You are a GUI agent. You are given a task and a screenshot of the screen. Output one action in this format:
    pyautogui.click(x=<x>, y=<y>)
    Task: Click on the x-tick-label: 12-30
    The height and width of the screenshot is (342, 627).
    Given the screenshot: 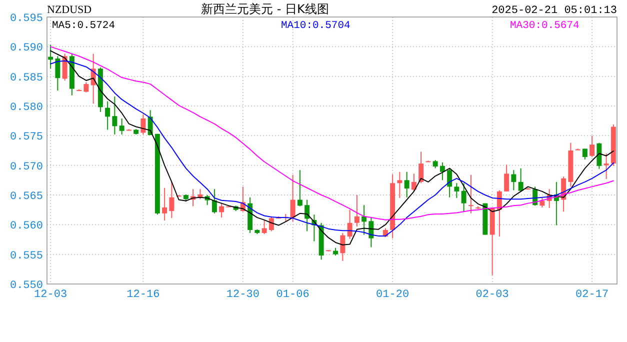 What is the action you would take?
    pyautogui.click(x=243, y=295)
    